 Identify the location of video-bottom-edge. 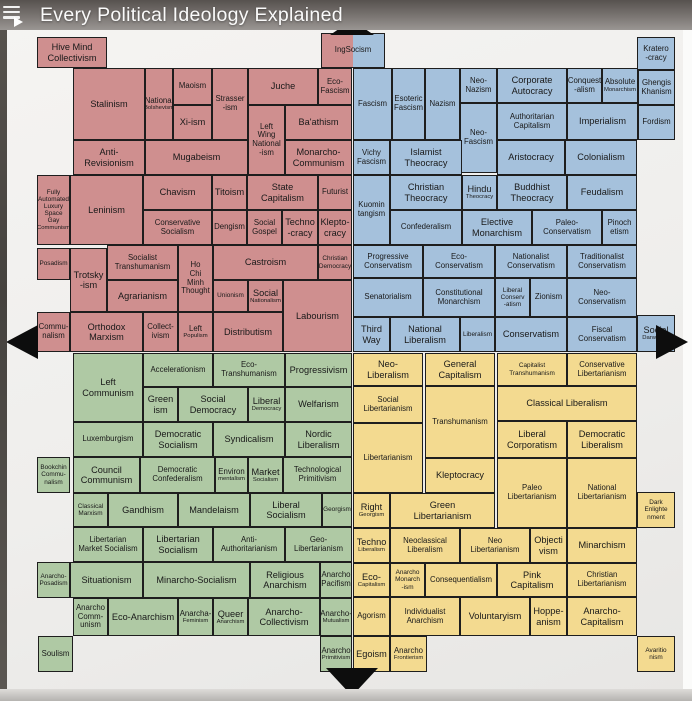
(346, 695).